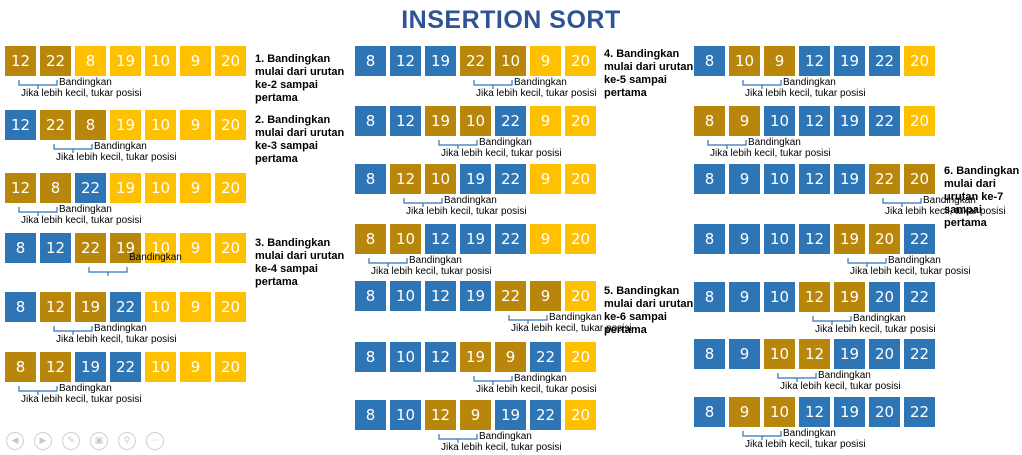  Describe the element at coordinates (475, 179) in the screenshot. I see `array-row: 8 12 10 19 22 9 20` at that location.